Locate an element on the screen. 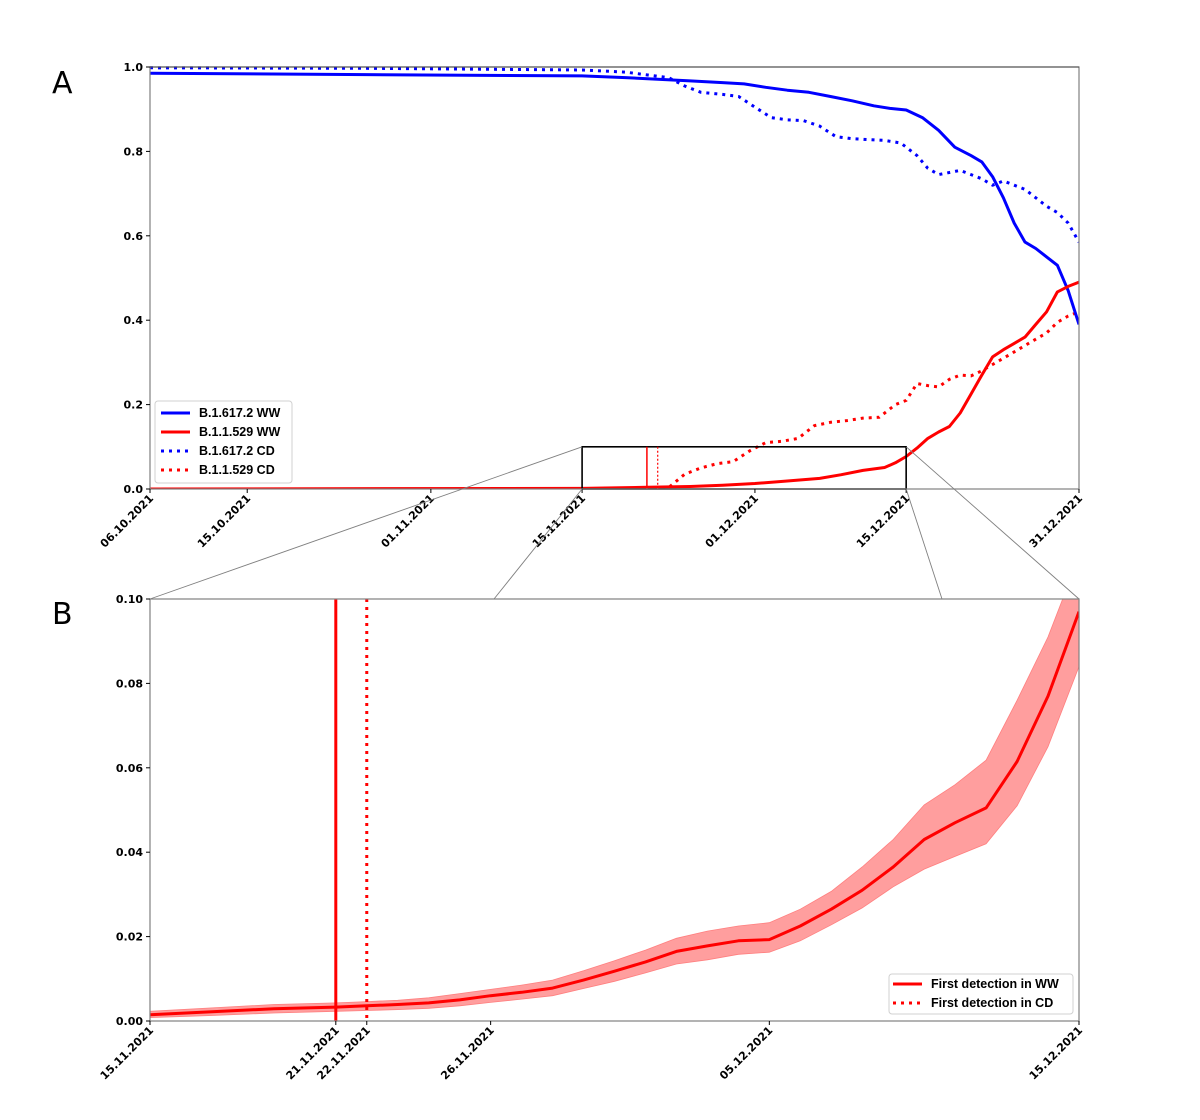 This screenshot has width=1200, height=1120. a-ytick-label: 0.0 is located at coordinates (134, 489).